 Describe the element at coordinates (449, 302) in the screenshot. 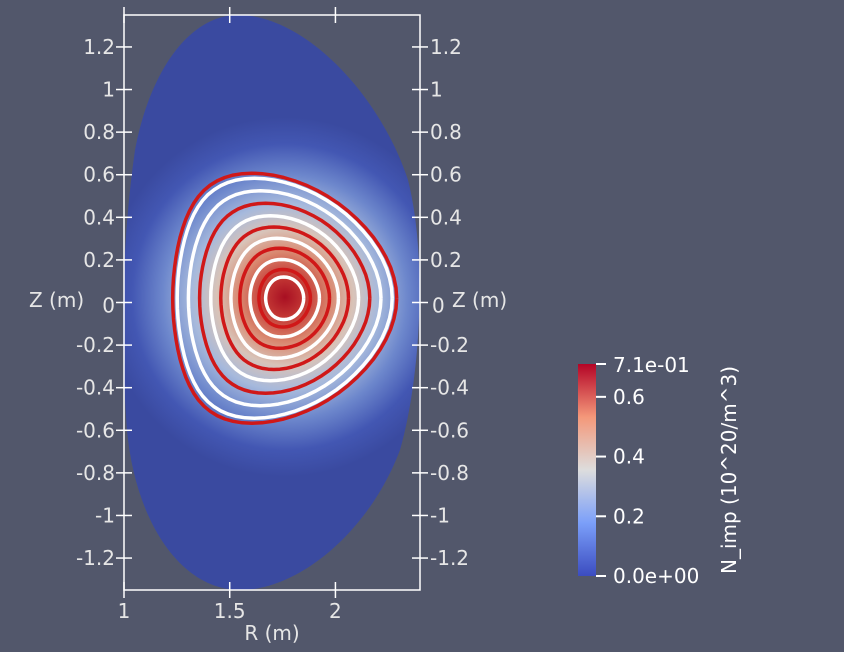

I see `y-tick-labels-right: 1.2 1 0.8 0.6 0.4 0.2 0 -0.2 -0.4 -0.6 -0.8 -1 -1.2` at that location.